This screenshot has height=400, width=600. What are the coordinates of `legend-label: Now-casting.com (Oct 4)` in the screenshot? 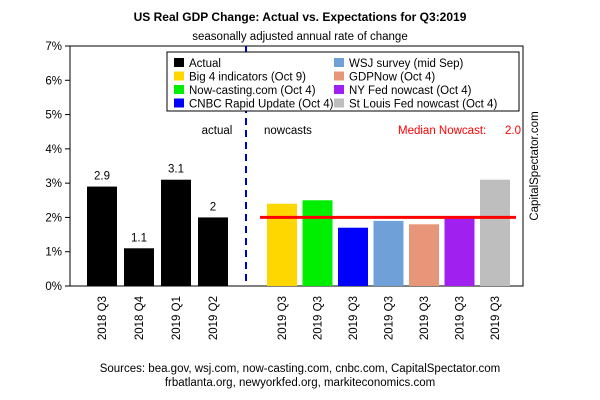 It's located at (252, 91).